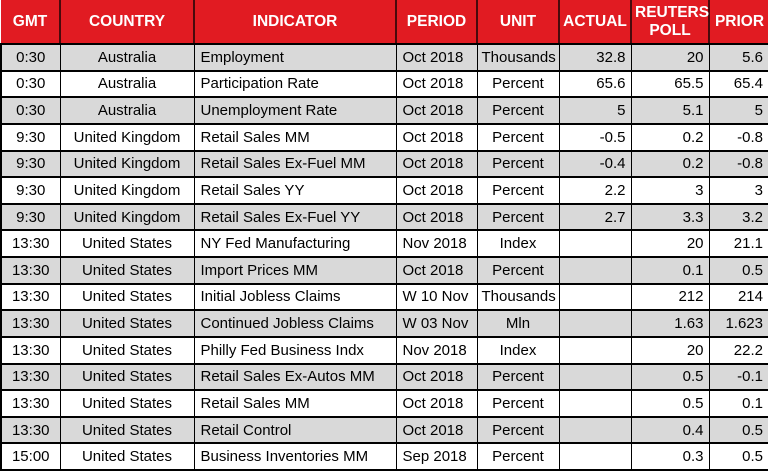 Image resolution: width=768 pixels, height=471 pixels. I want to click on cell-indicator: Import Prices MM, so click(295, 270).